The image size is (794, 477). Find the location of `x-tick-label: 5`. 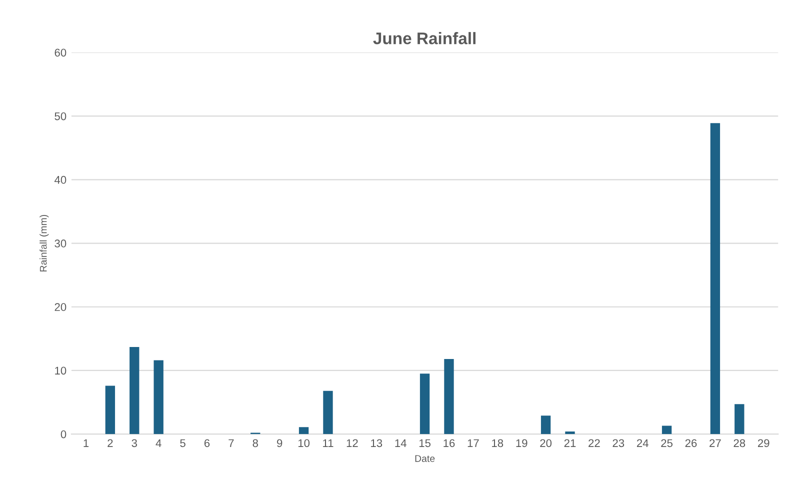

x-tick-label: 5 is located at coordinates (183, 443).